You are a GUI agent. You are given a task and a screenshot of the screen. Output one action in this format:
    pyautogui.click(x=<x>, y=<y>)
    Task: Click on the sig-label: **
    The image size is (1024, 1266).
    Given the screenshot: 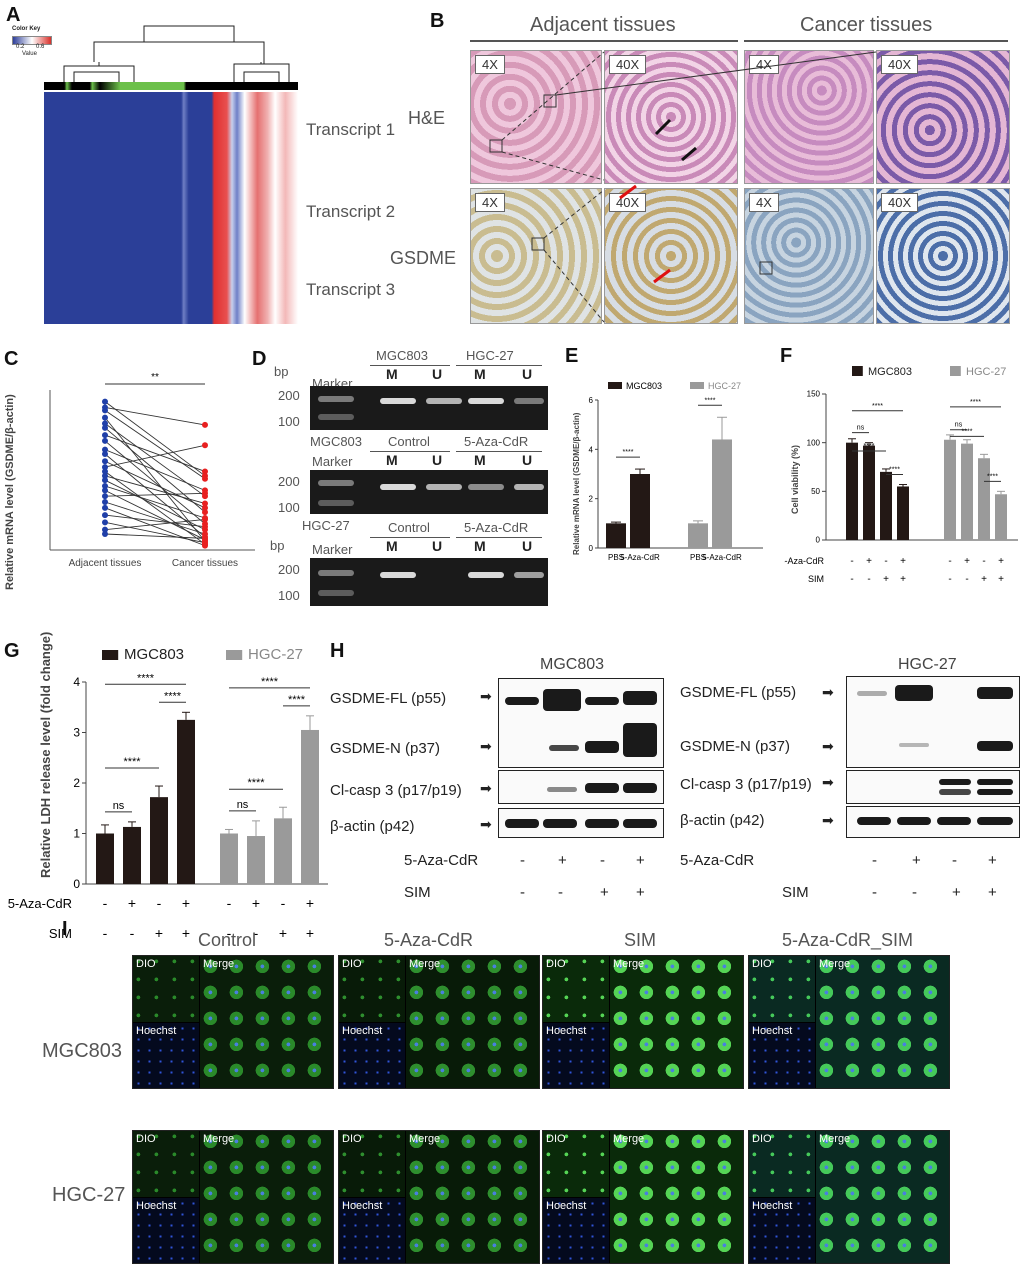 What is the action you would take?
    pyautogui.click(x=155, y=377)
    